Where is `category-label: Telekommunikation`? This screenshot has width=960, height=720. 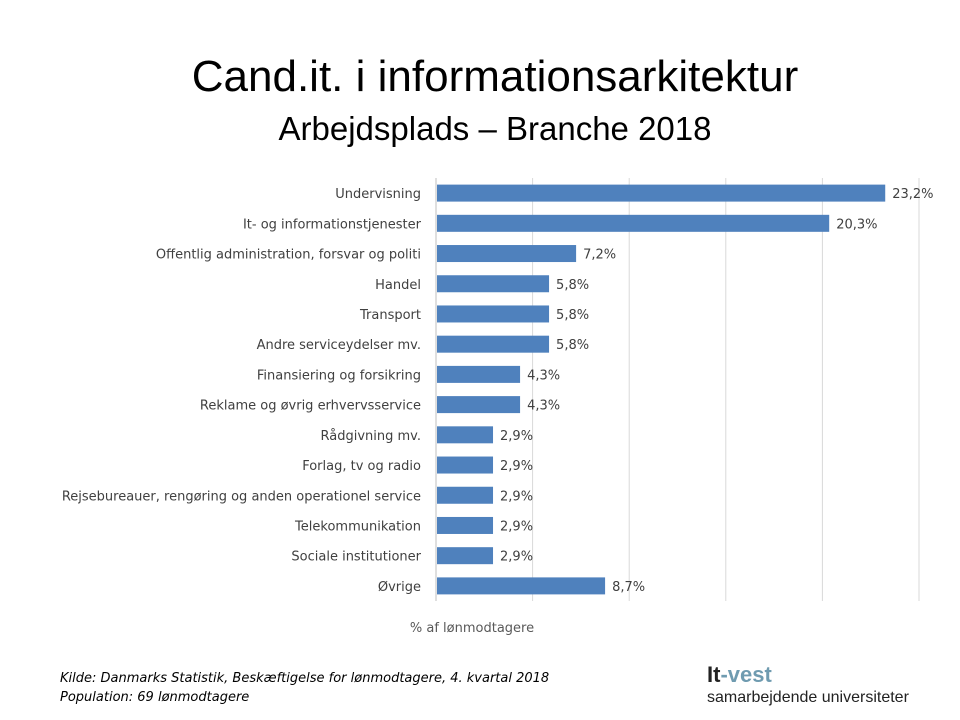
category-label: Telekommunikation is located at coordinates (357, 526).